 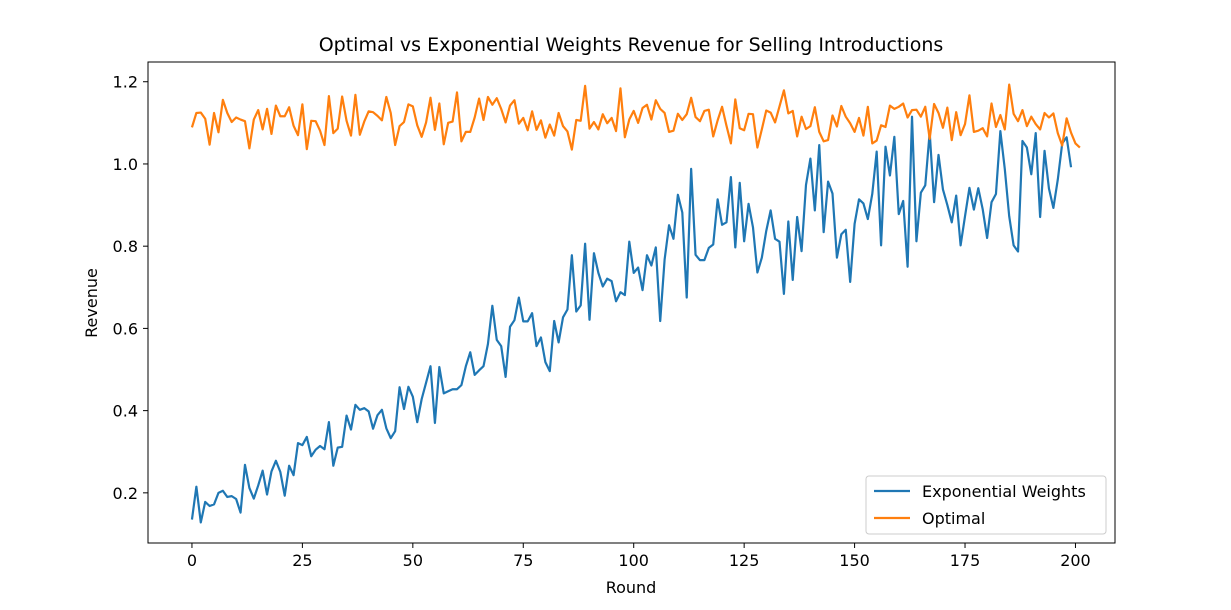 I want to click on y-tick-label: 0.4, so click(x=125, y=411).